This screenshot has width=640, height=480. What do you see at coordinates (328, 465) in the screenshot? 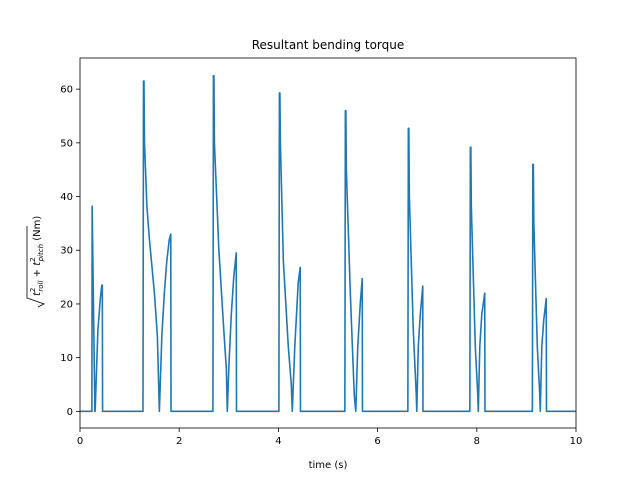
I see `x-axis-label: time (s)` at bounding box center [328, 465].